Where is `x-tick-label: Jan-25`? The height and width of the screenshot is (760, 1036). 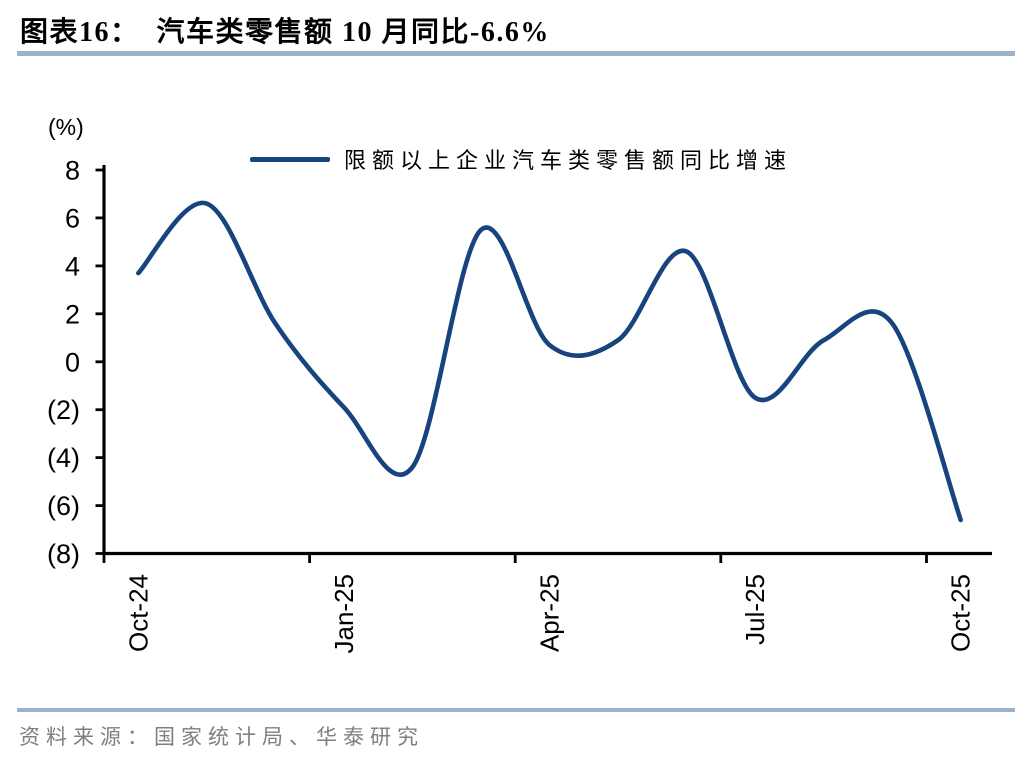
x-tick-label: Jan-25 is located at coordinates (344, 614).